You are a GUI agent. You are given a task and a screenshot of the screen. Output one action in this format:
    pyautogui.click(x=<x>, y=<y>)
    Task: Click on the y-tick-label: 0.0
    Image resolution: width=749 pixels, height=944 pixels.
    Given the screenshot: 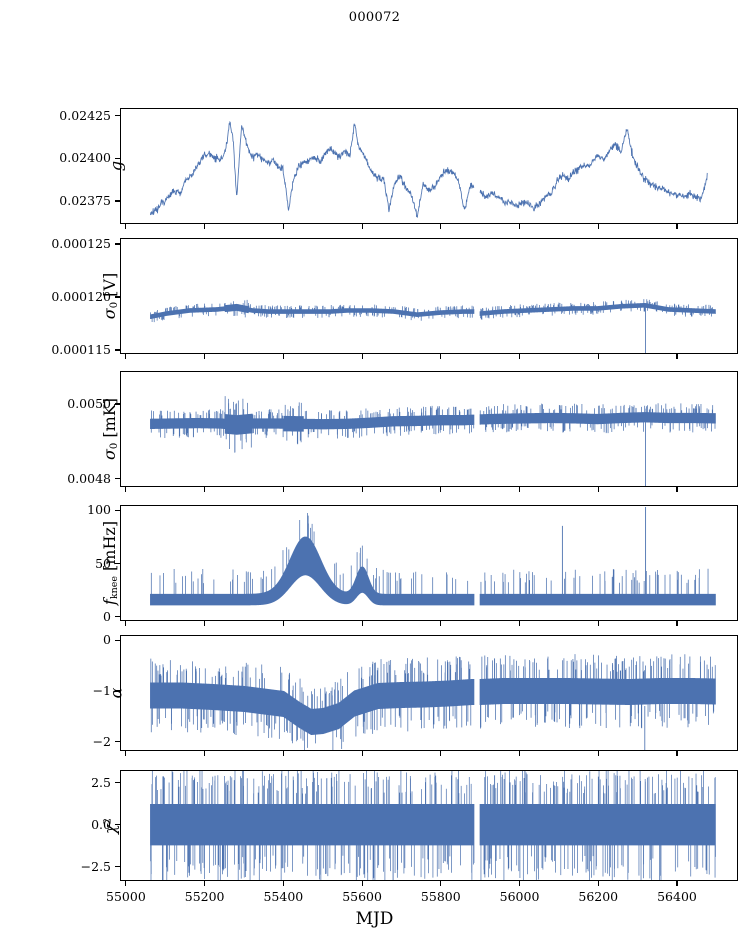 What is the action you would take?
    pyautogui.click(x=101, y=824)
    